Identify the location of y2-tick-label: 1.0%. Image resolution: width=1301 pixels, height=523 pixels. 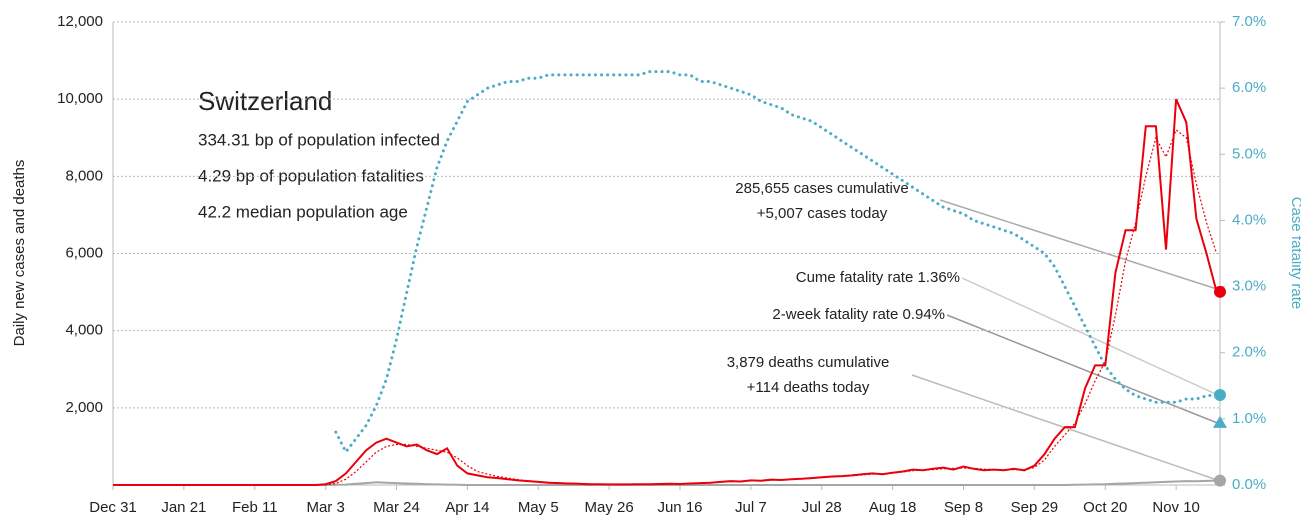
(1249, 418).